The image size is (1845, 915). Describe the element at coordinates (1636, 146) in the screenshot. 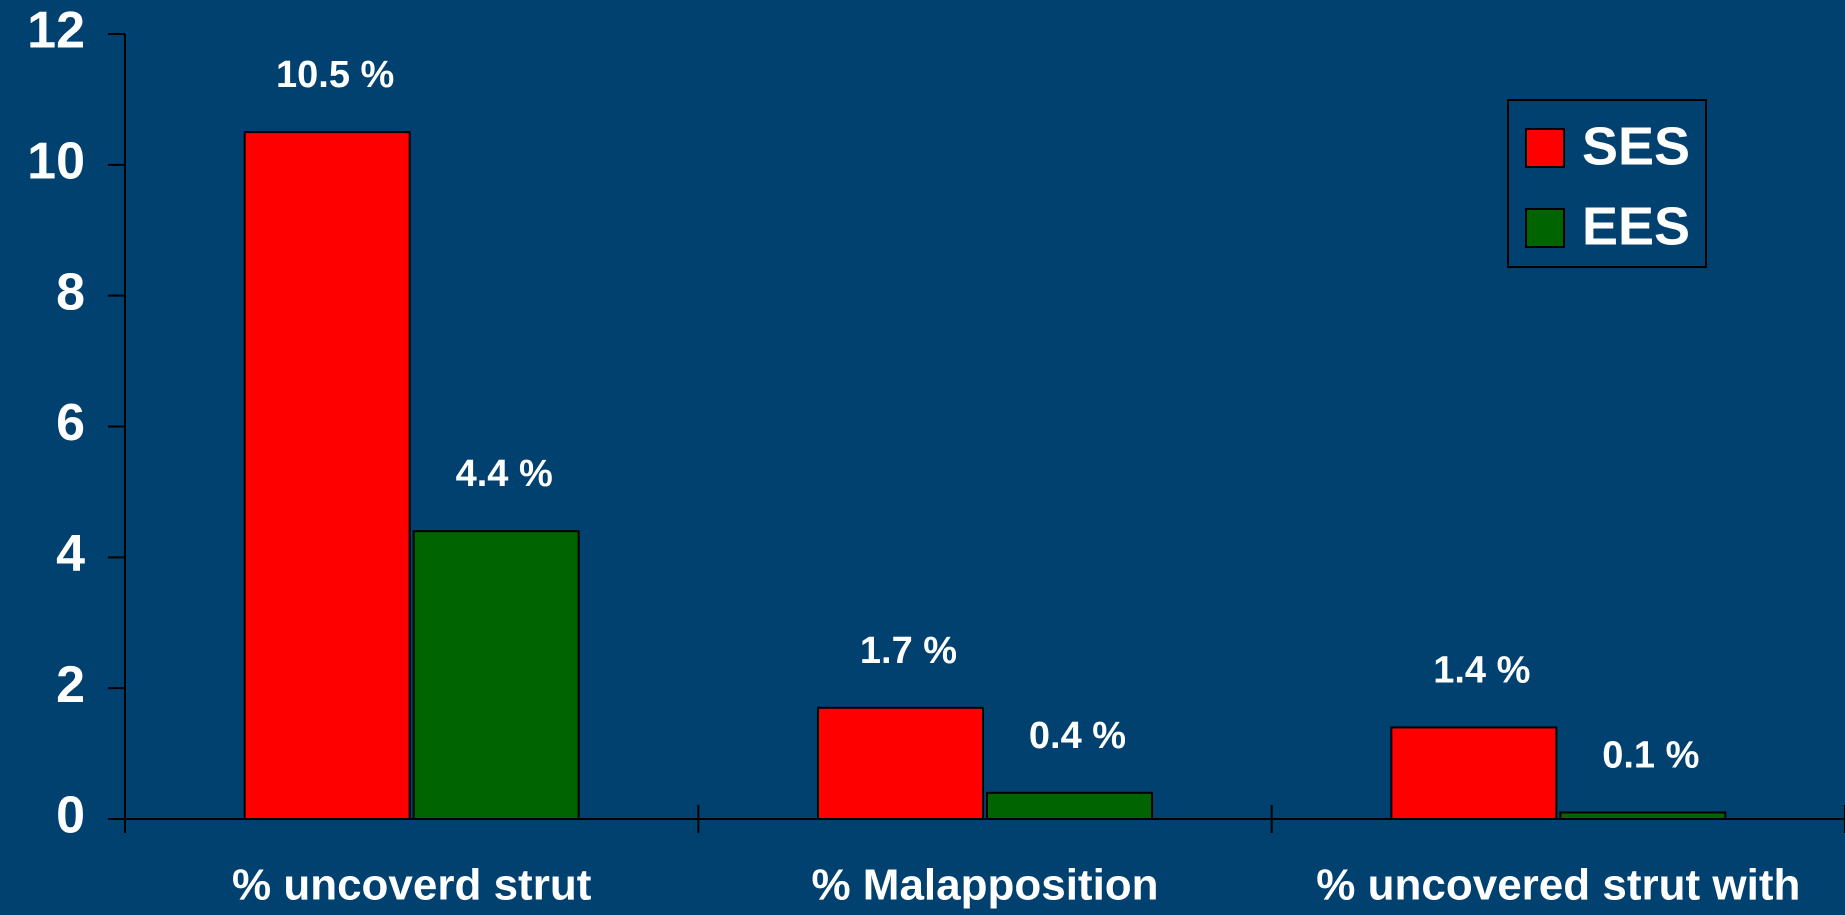

I see `legend-label: SES` at that location.